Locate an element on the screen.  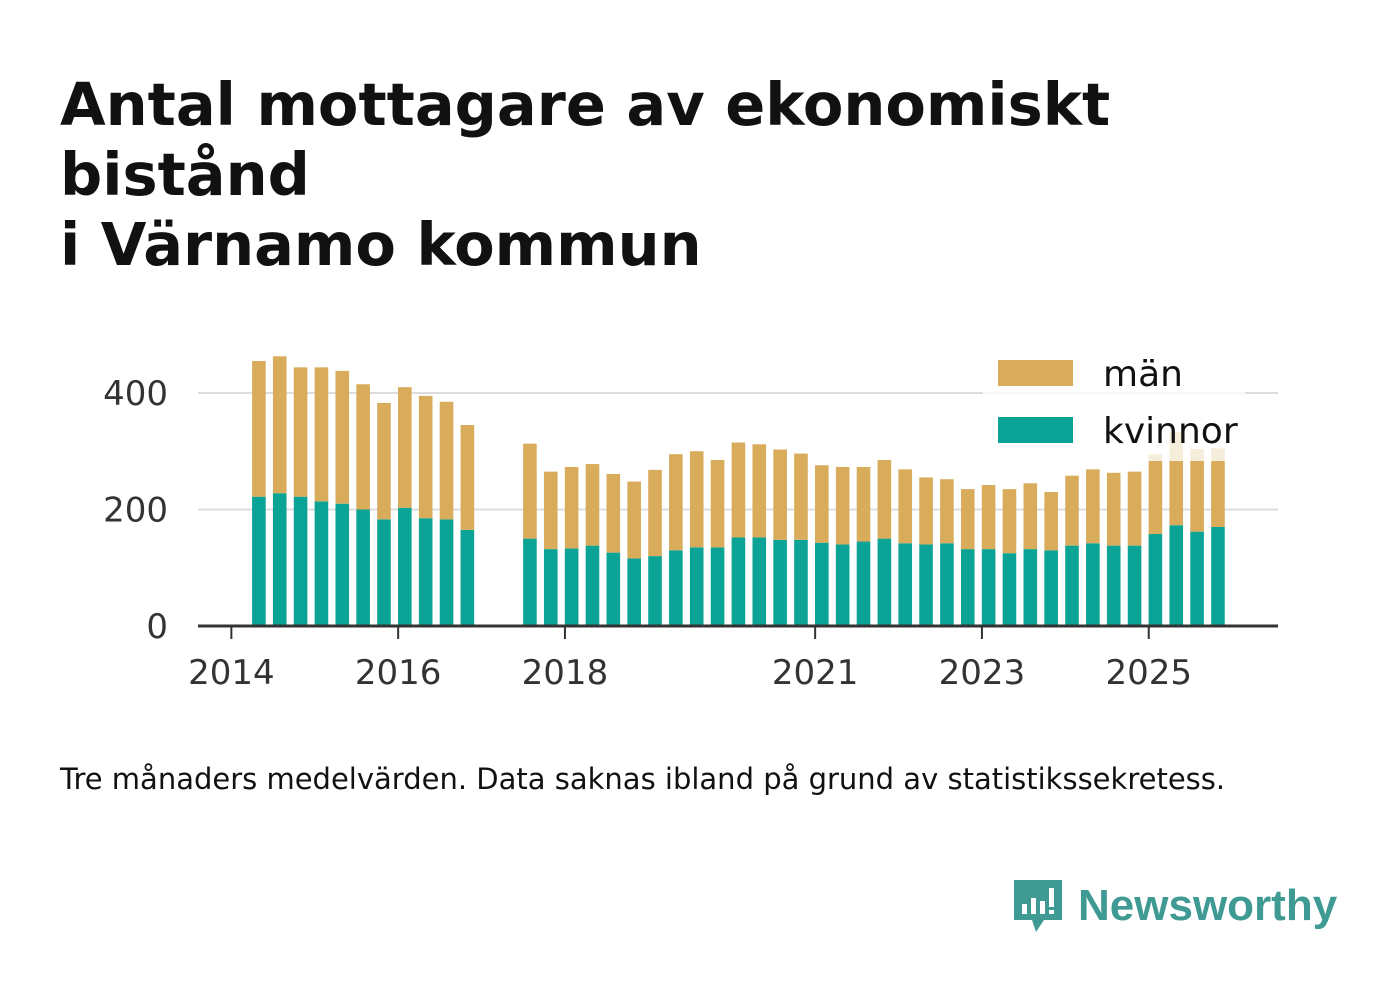
chart-title-line-2: i Värnamo kommun is located at coordinates (381, 244).